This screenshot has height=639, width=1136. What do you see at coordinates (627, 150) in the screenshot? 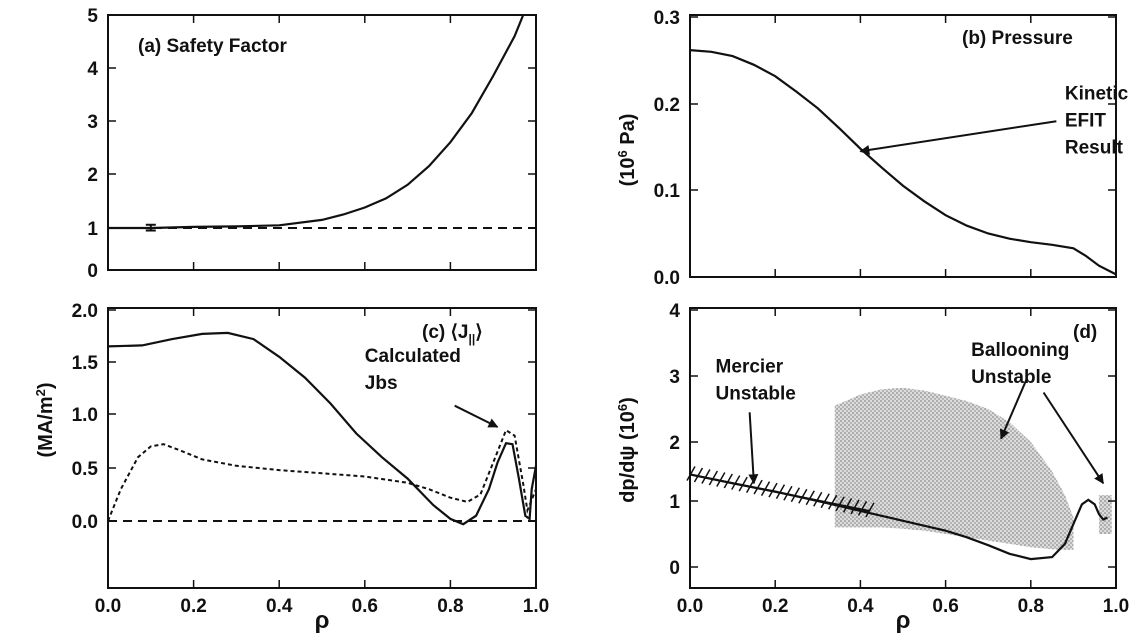
I see `panel-b-ylabel: (106 Pa)` at bounding box center [627, 150].